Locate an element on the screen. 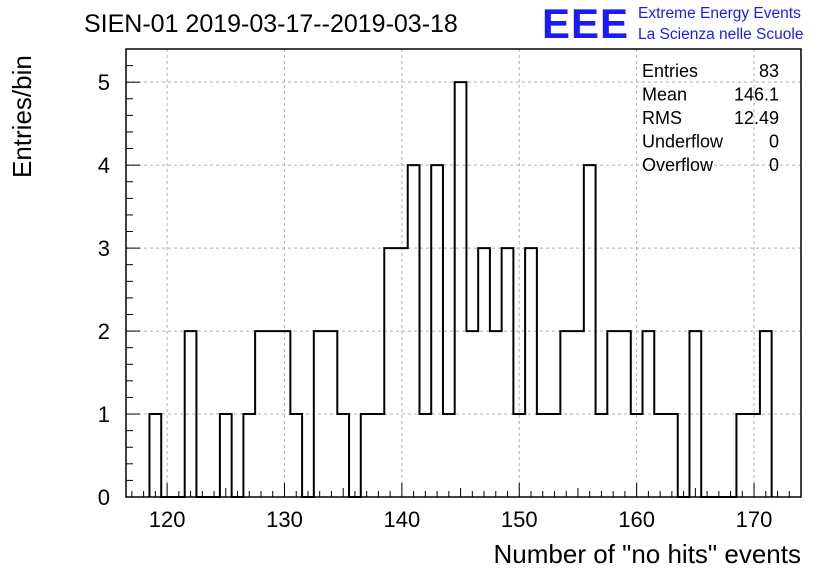 This screenshot has width=836, height=572. y-tick-label: 0 is located at coordinates (104, 497).